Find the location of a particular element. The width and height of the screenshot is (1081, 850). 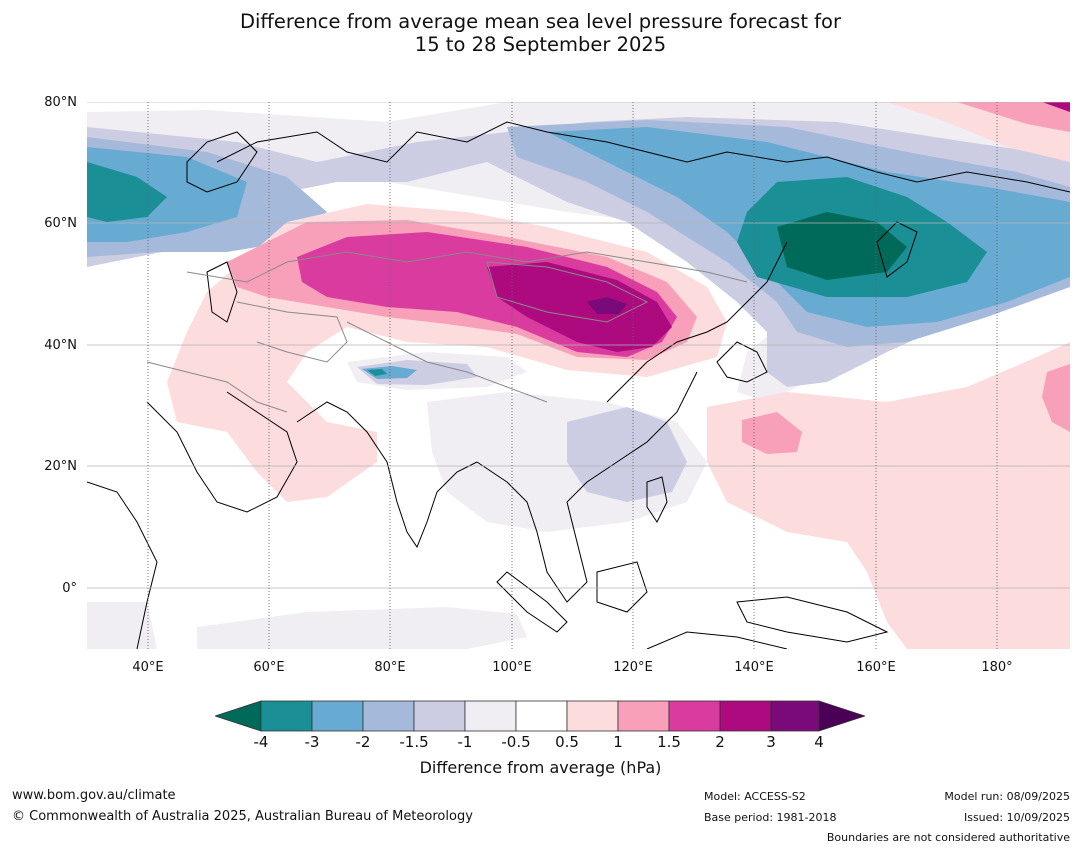

lat-label-40n: 40°N is located at coordinates (60, 345).